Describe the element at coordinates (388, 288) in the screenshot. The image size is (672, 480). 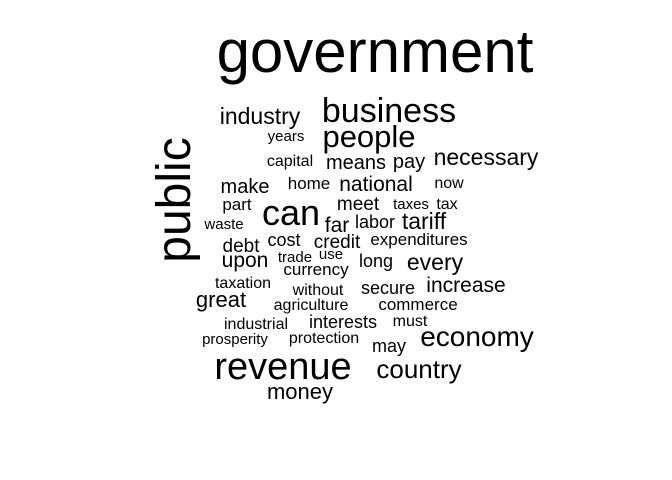
I see `word: secure` at that location.